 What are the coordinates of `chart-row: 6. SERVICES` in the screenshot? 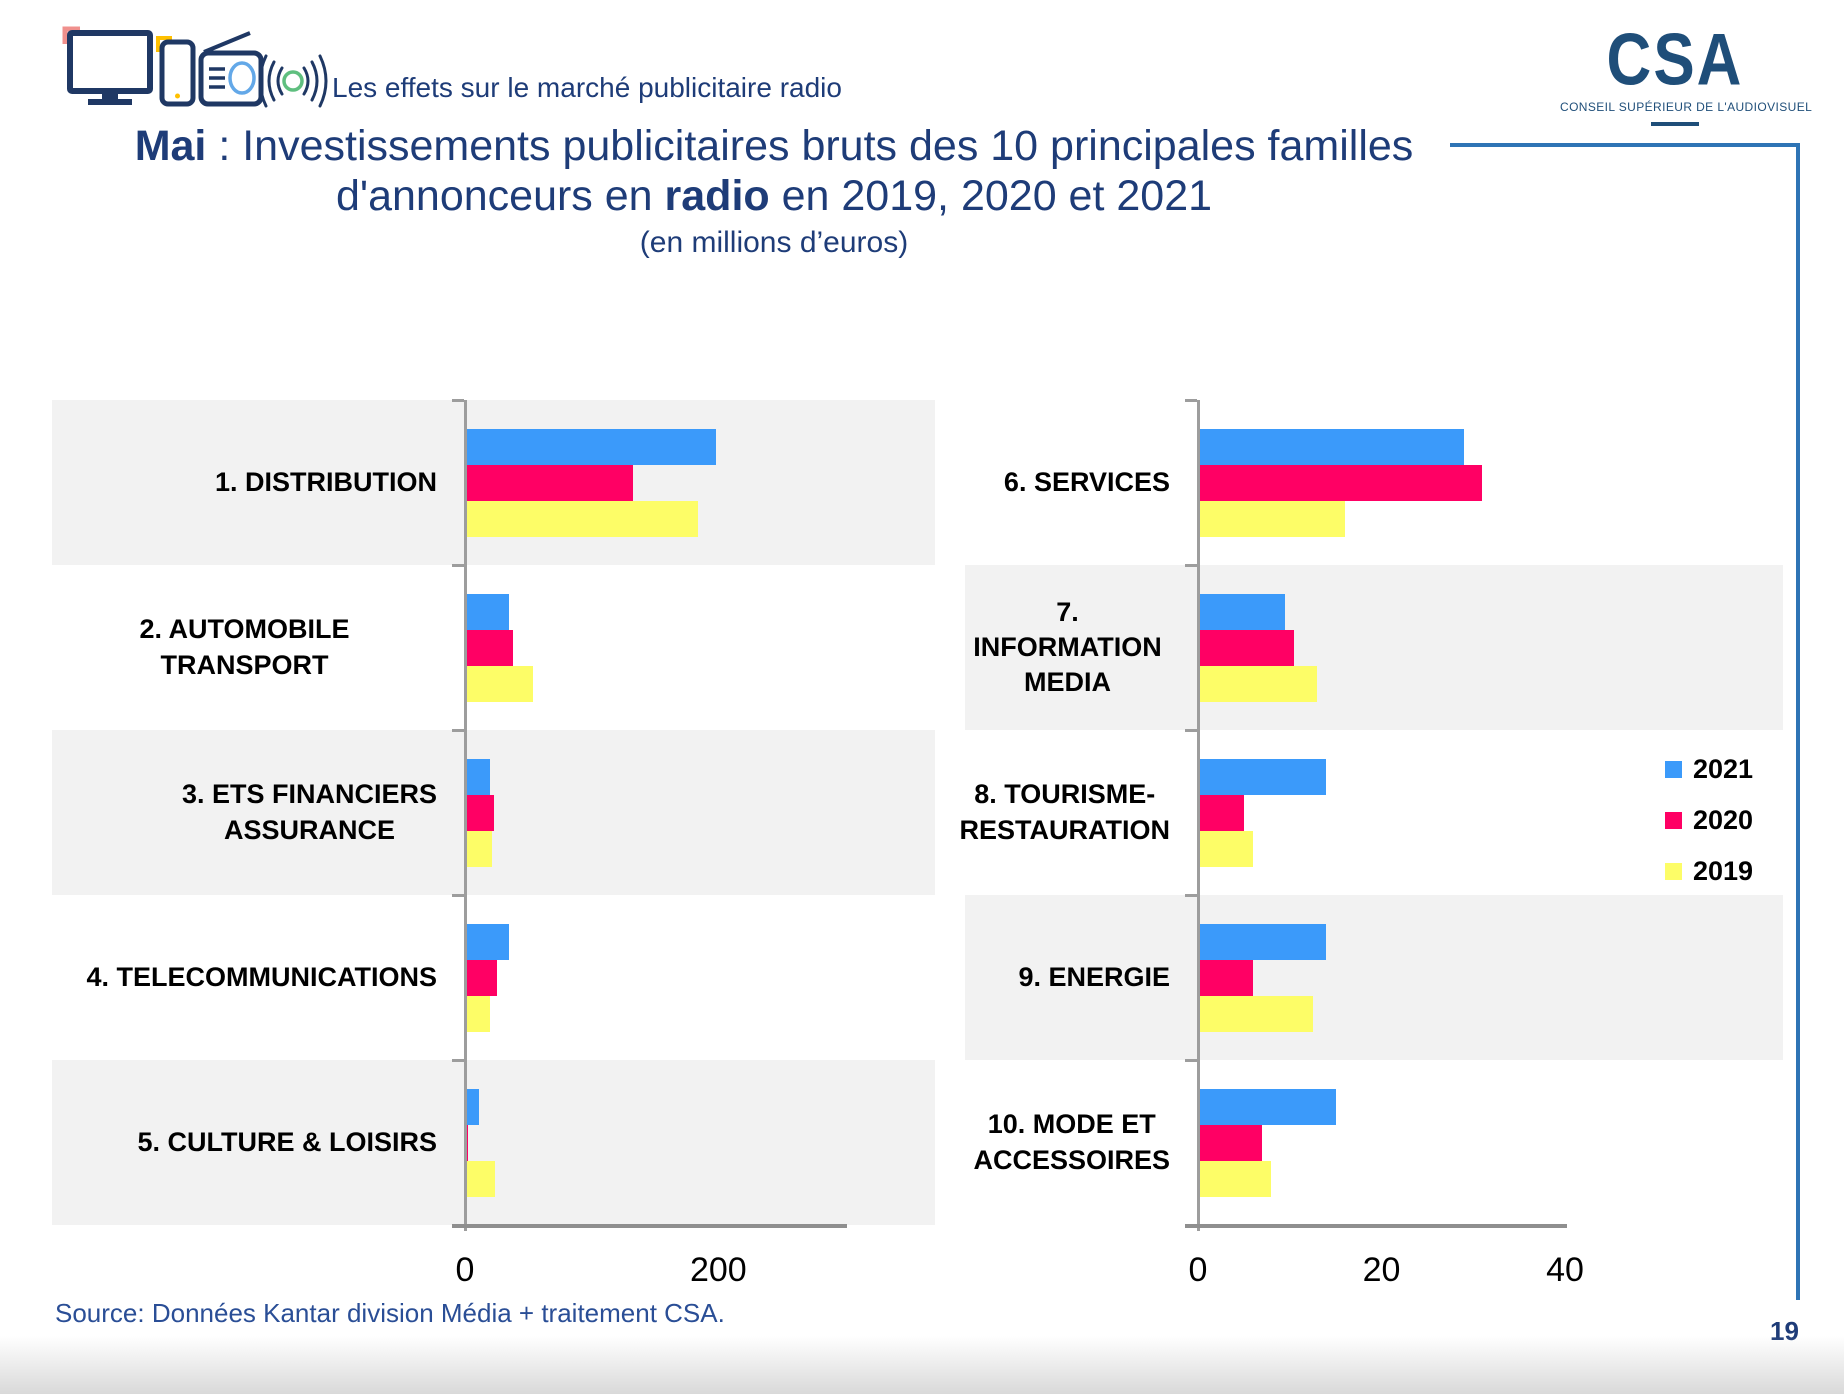 It's located at (1374, 482).